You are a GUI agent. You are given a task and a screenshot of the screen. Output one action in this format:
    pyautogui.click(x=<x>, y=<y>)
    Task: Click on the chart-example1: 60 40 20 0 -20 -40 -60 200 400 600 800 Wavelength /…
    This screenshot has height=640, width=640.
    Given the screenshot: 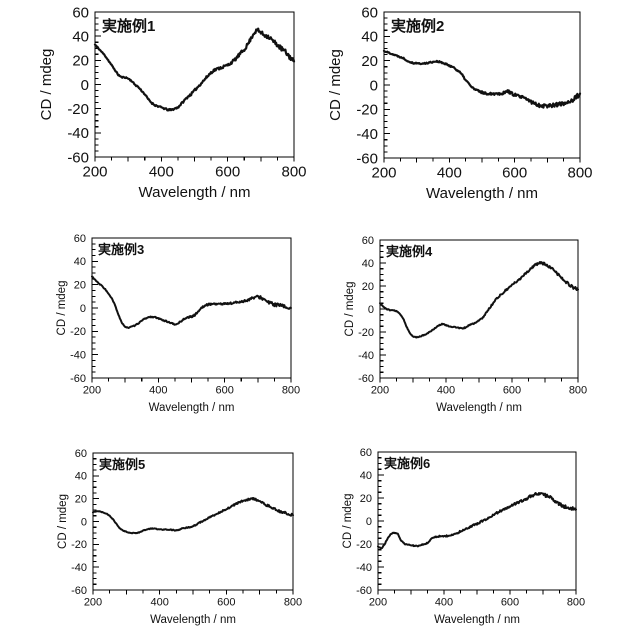 What is the action you would take?
    pyautogui.click(x=172, y=105)
    